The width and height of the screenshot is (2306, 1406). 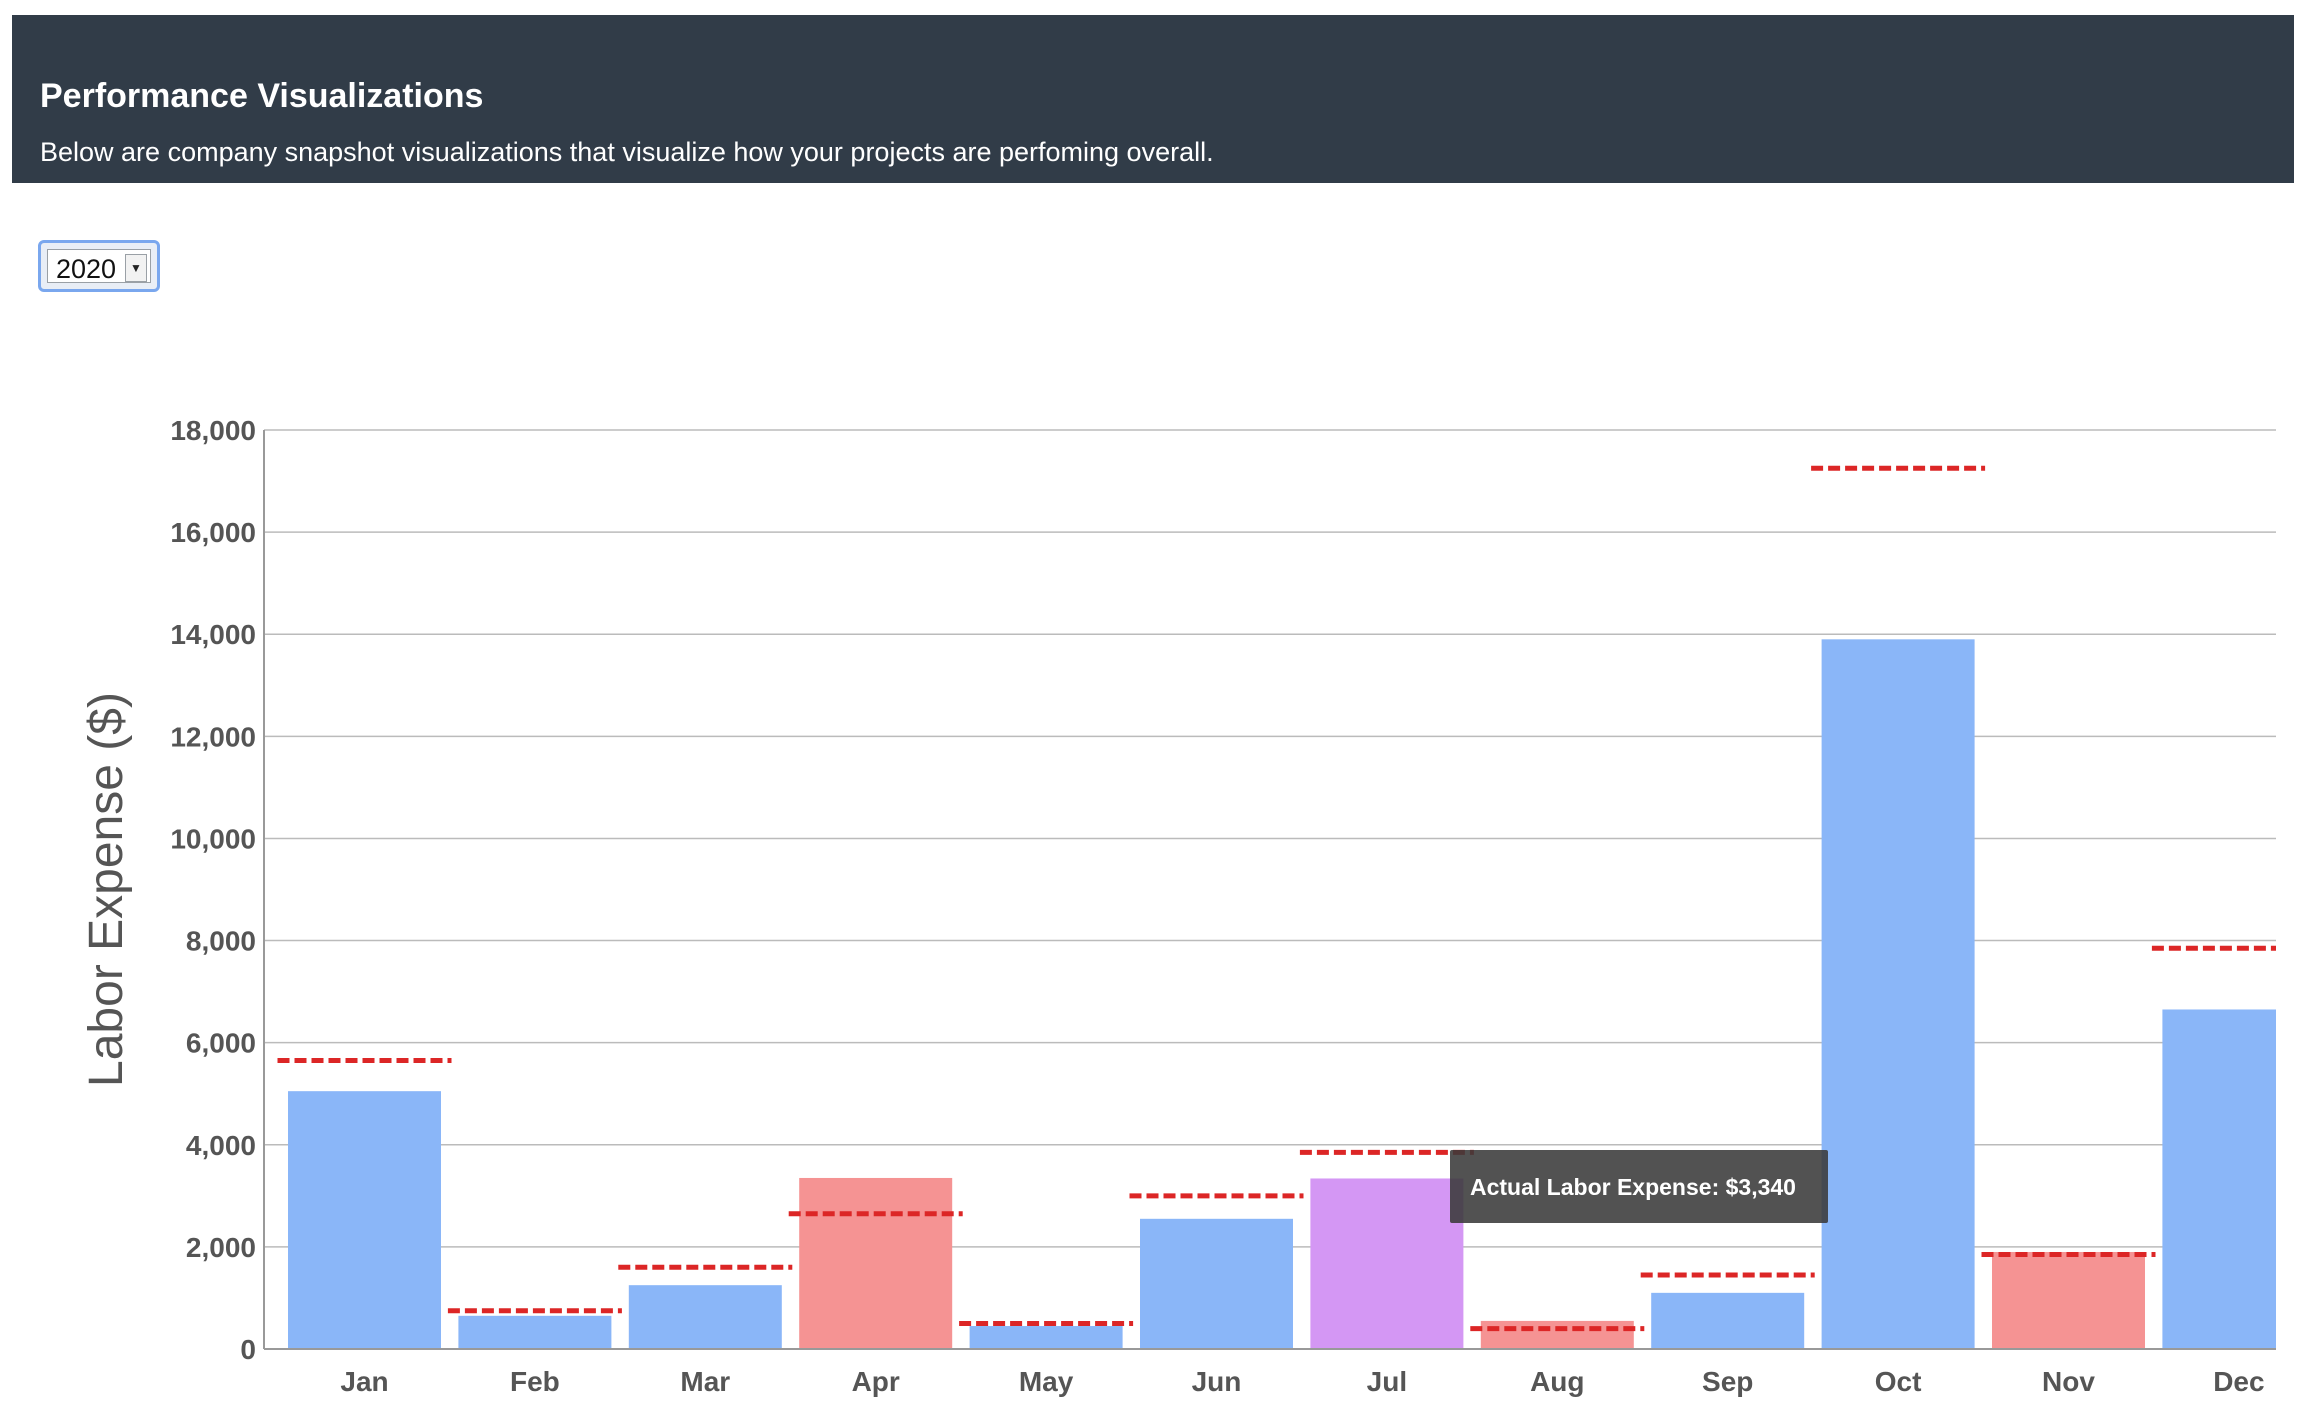 I want to click on y-tick-label: 12,000, so click(x=213, y=736).